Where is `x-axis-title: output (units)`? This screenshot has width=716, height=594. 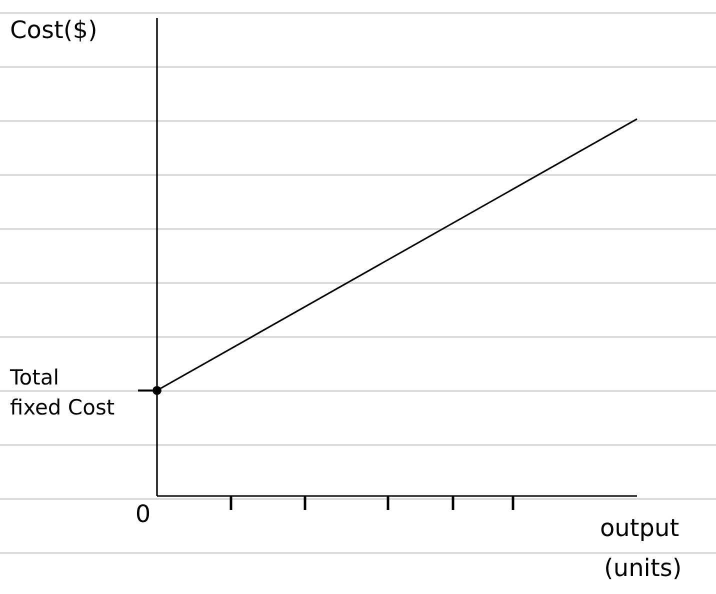
x-axis-title: output (units) is located at coordinates (641, 548).